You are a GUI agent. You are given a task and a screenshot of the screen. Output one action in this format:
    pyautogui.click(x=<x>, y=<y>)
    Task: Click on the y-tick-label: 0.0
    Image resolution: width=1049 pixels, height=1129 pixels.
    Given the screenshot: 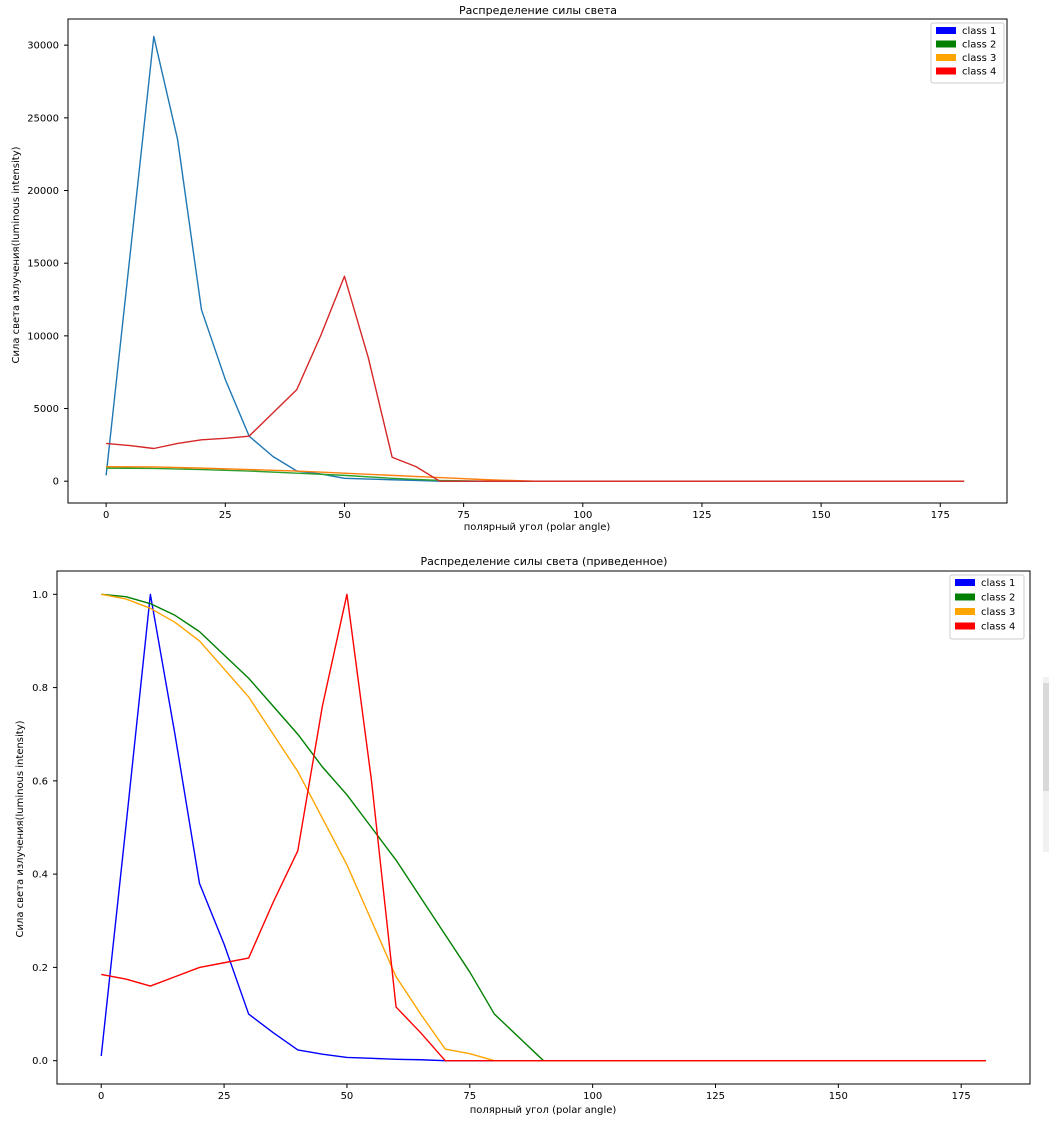 What is the action you would take?
    pyautogui.click(x=40, y=1061)
    